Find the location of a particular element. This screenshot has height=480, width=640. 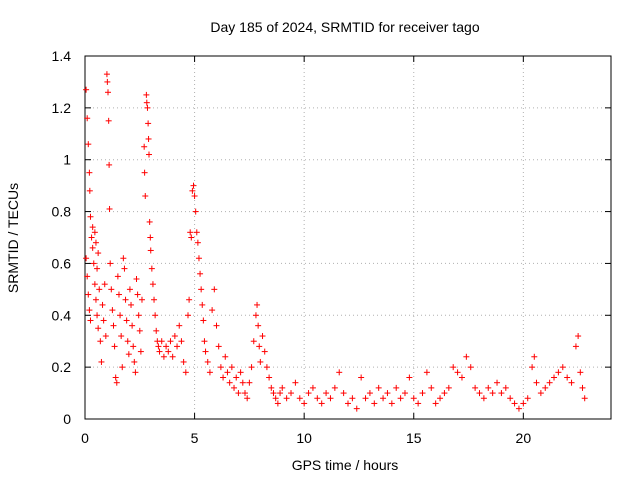

x-tick-label: 20 is located at coordinates (524, 438).